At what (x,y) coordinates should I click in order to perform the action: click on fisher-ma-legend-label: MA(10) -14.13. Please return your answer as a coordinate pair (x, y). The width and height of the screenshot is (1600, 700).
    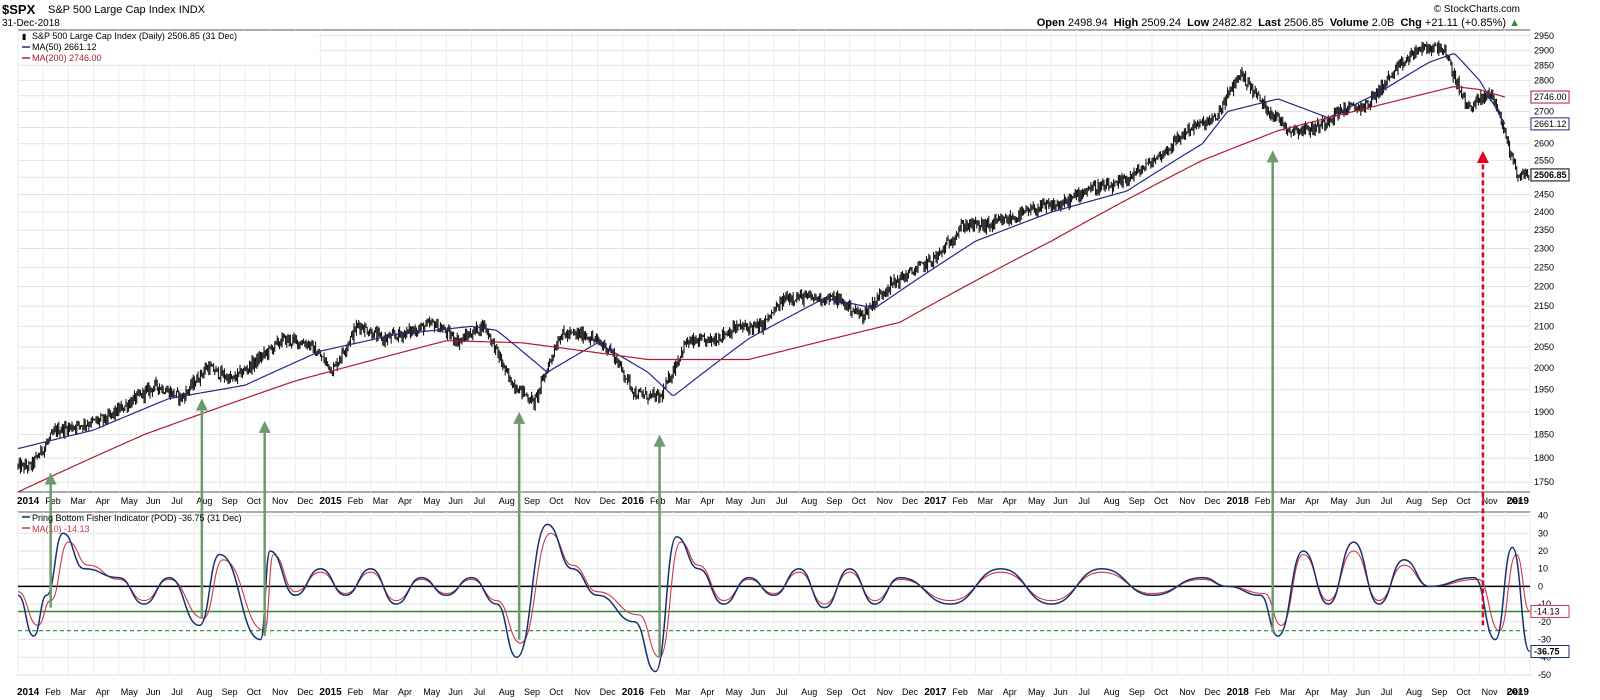
    Looking at the image, I should click on (61, 529).